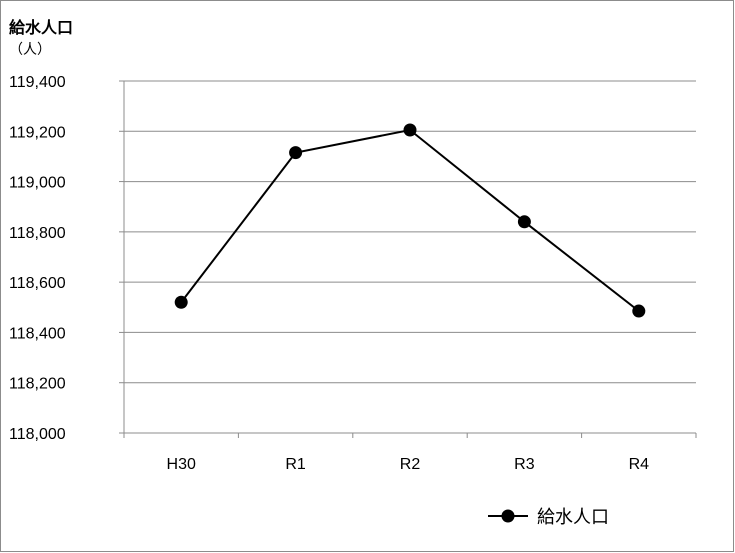 The height and width of the screenshot is (553, 735). Describe the element at coordinates (524, 464) in the screenshot. I see `x-tick-label: R3` at that location.